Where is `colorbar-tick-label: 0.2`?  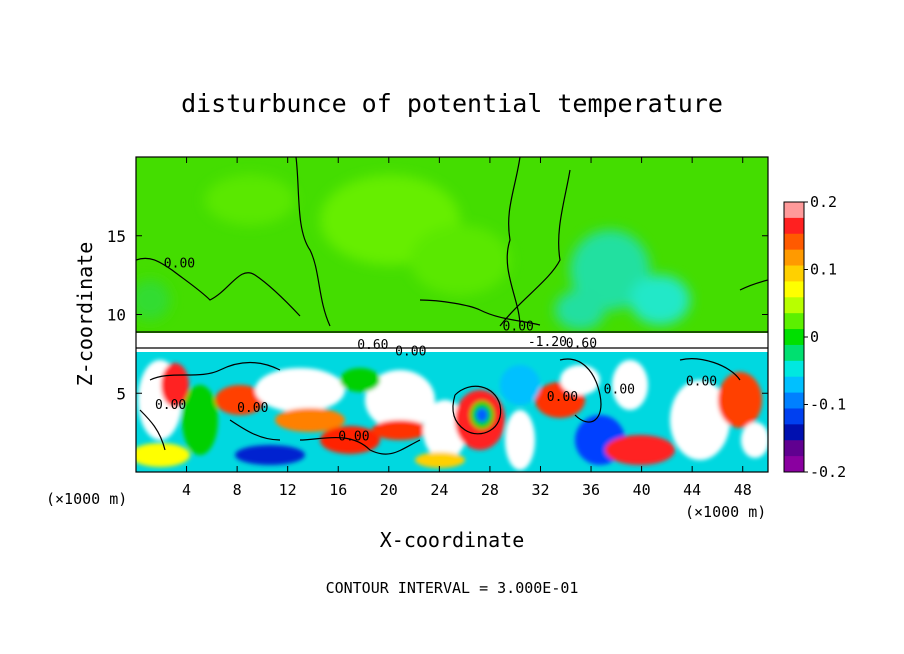
colorbar-tick-label: 0.2 is located at coordinates (823, 202).